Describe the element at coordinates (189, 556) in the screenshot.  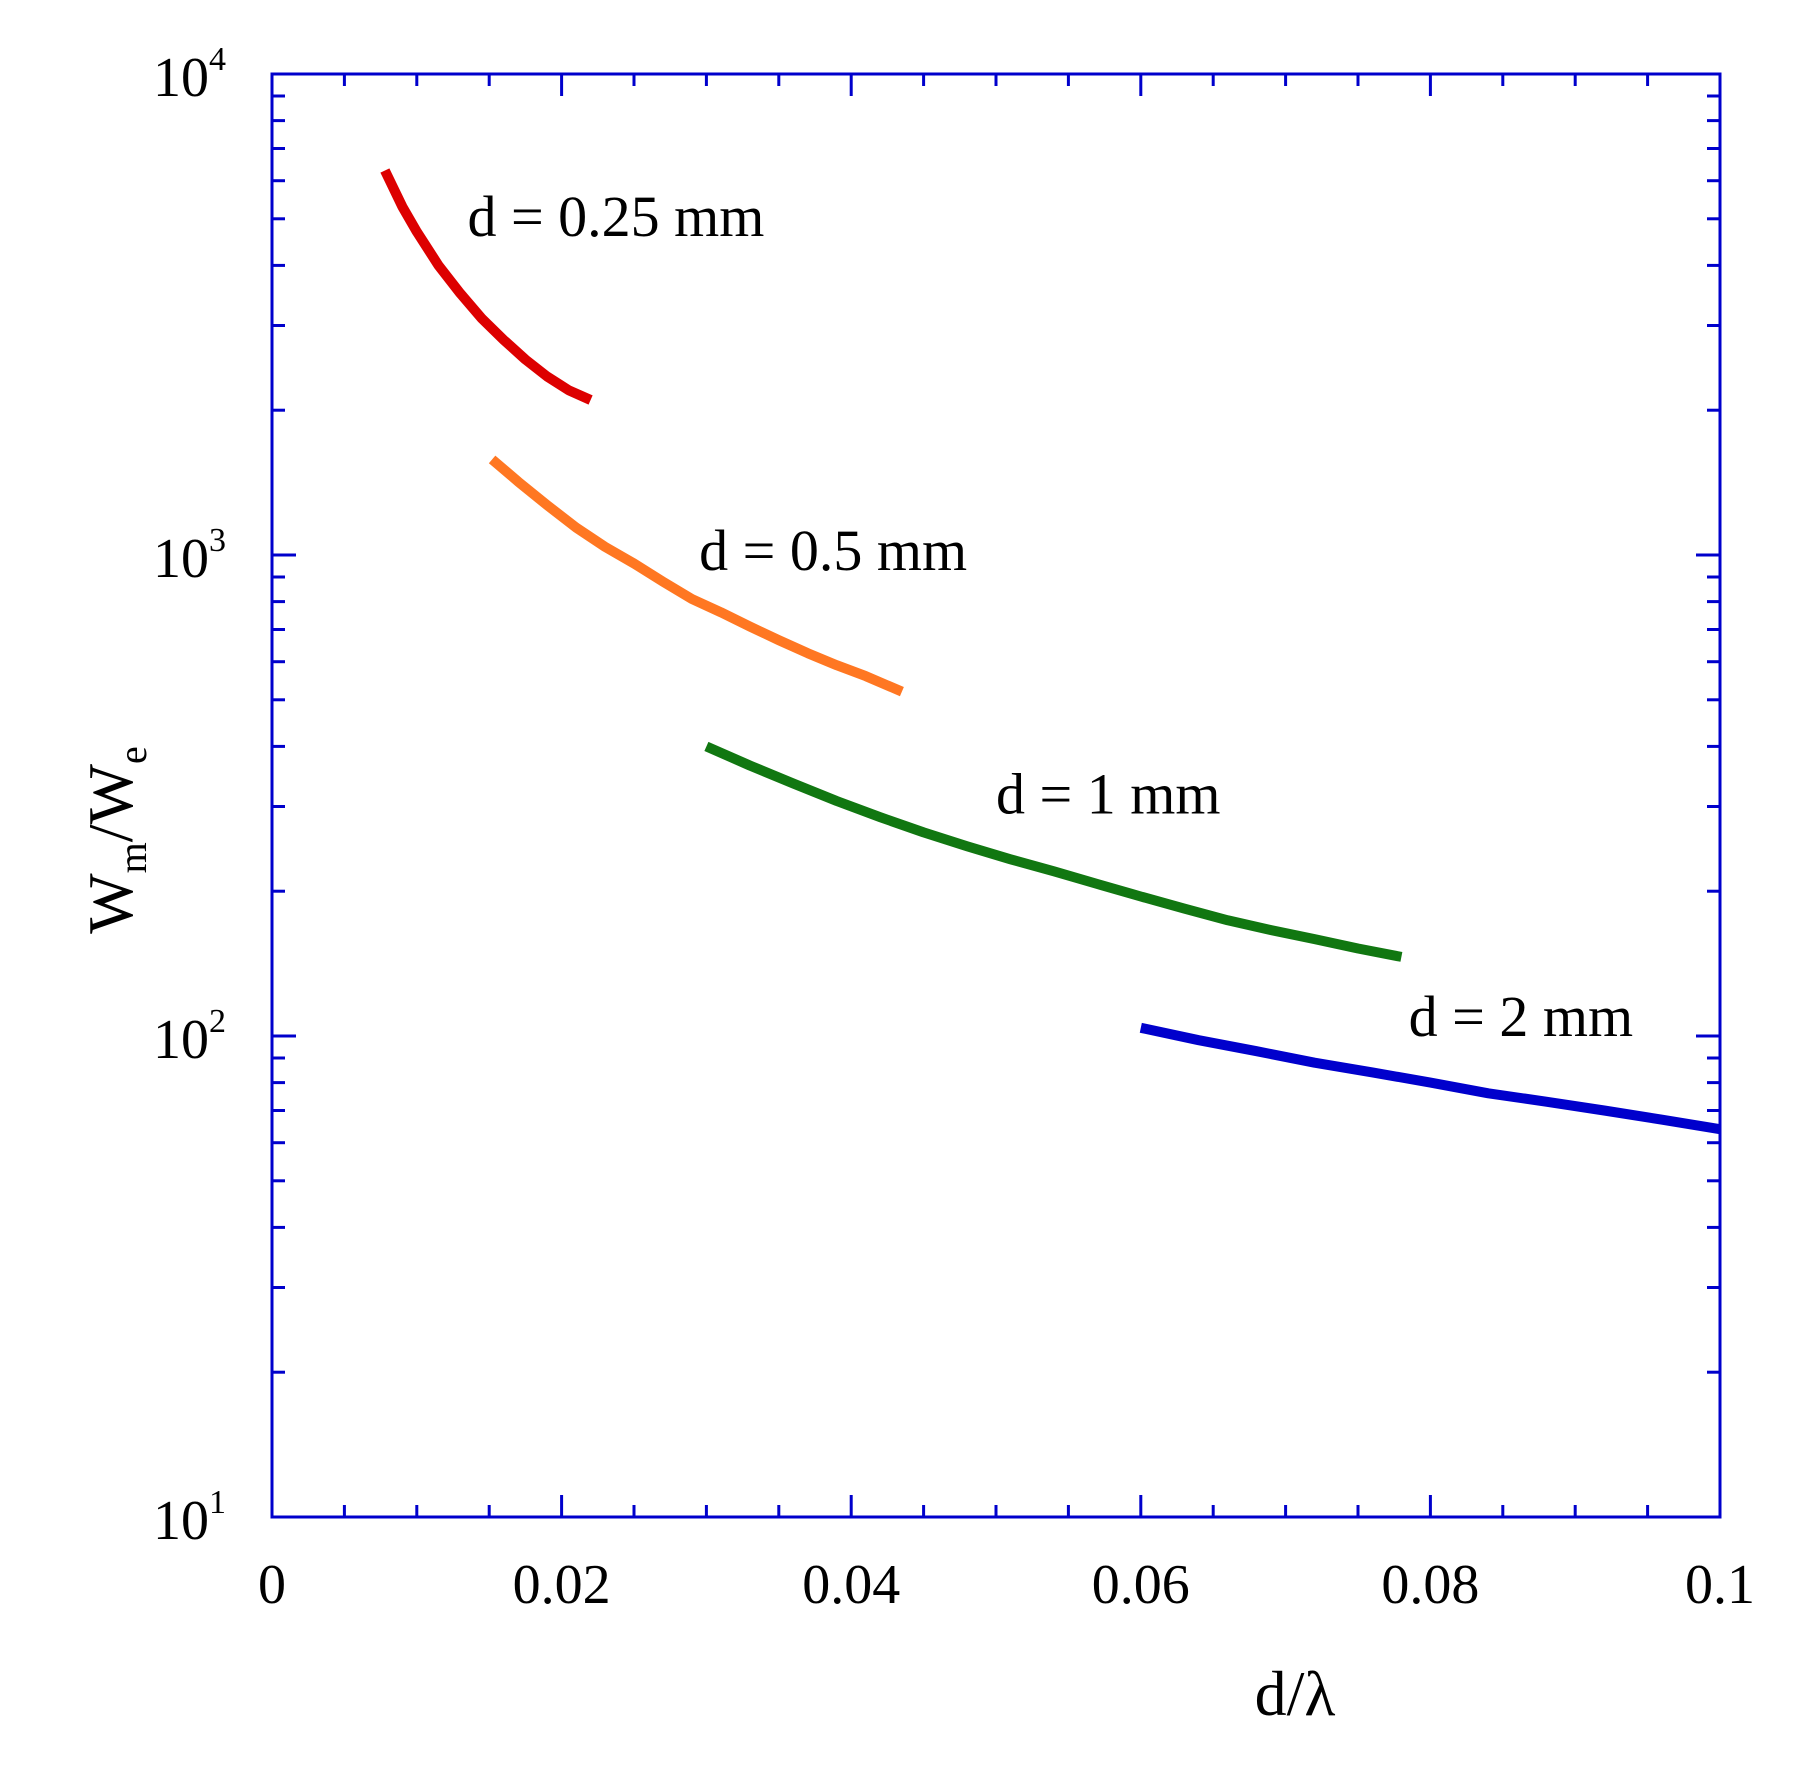
I see `y-tick-label: 10³` at that location.